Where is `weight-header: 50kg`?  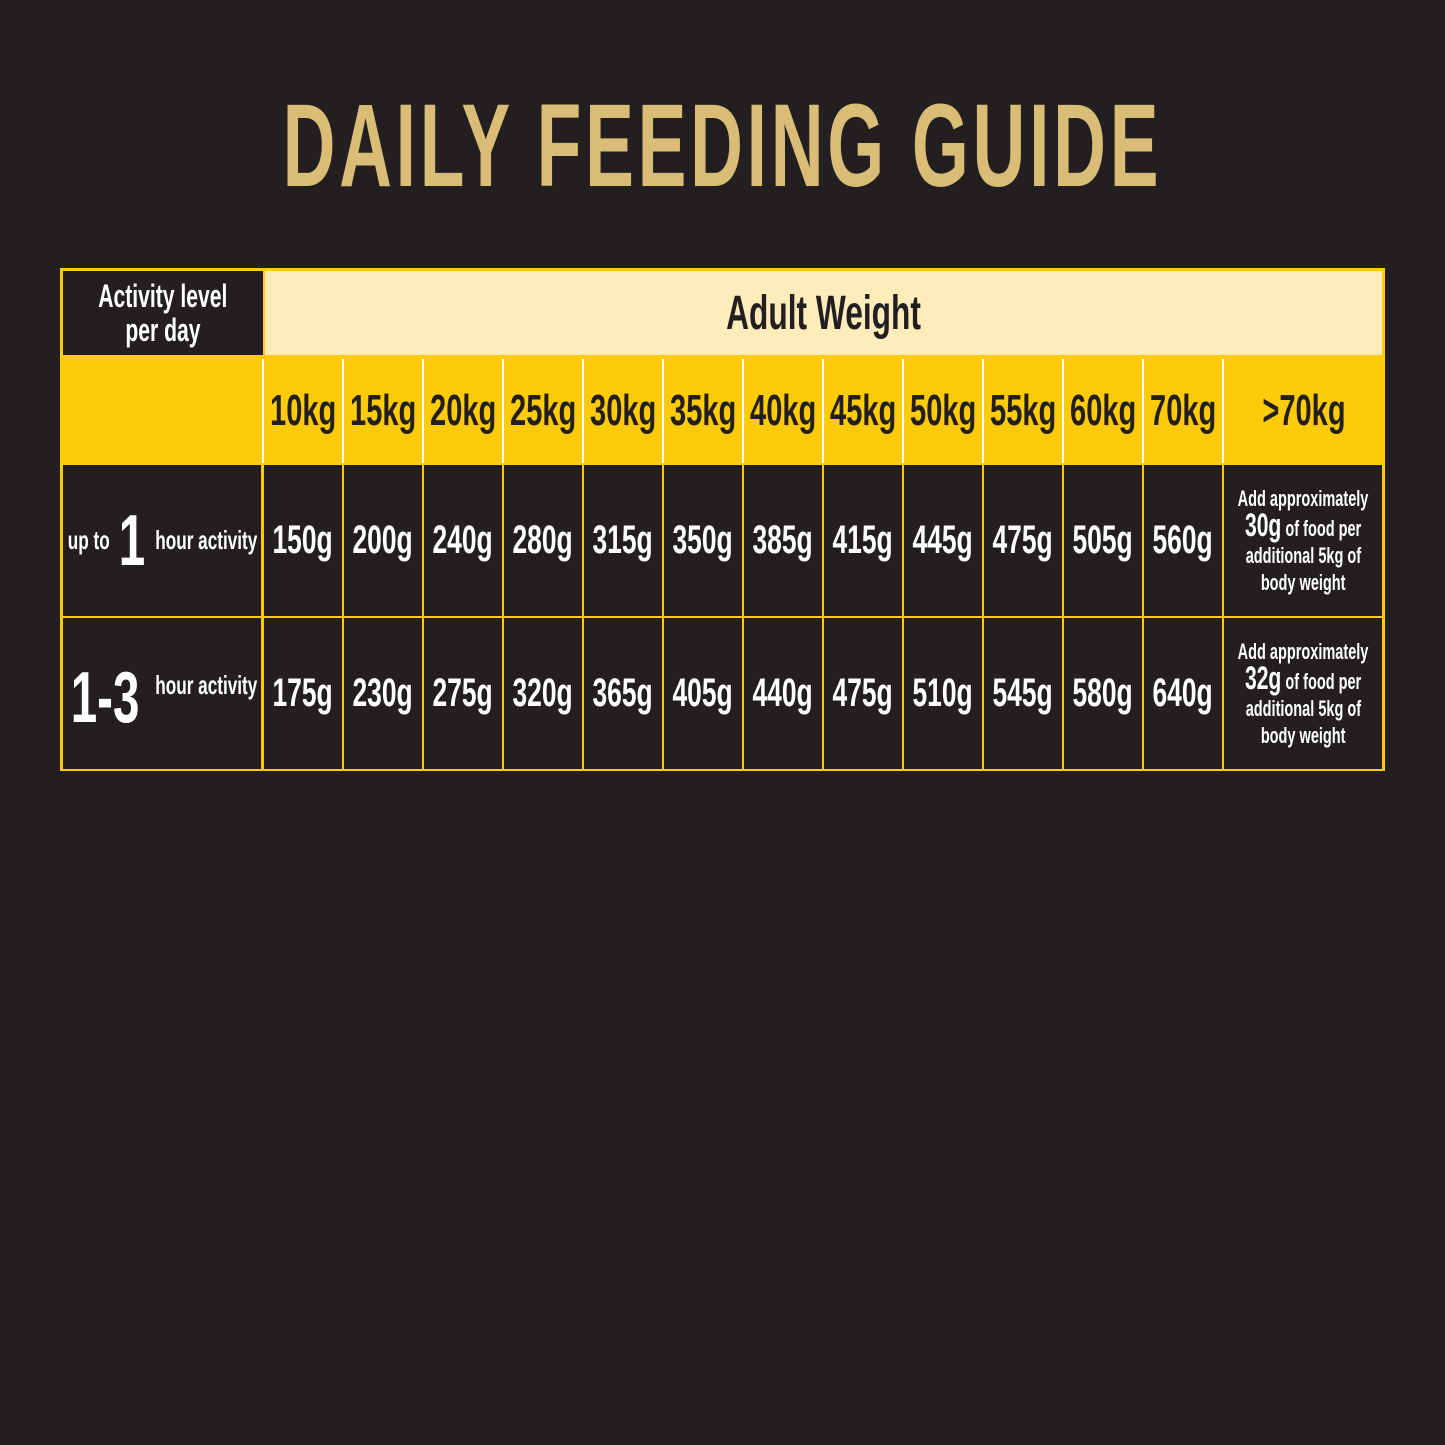
weight-header: 50kg is located at coordinates (943, 411).